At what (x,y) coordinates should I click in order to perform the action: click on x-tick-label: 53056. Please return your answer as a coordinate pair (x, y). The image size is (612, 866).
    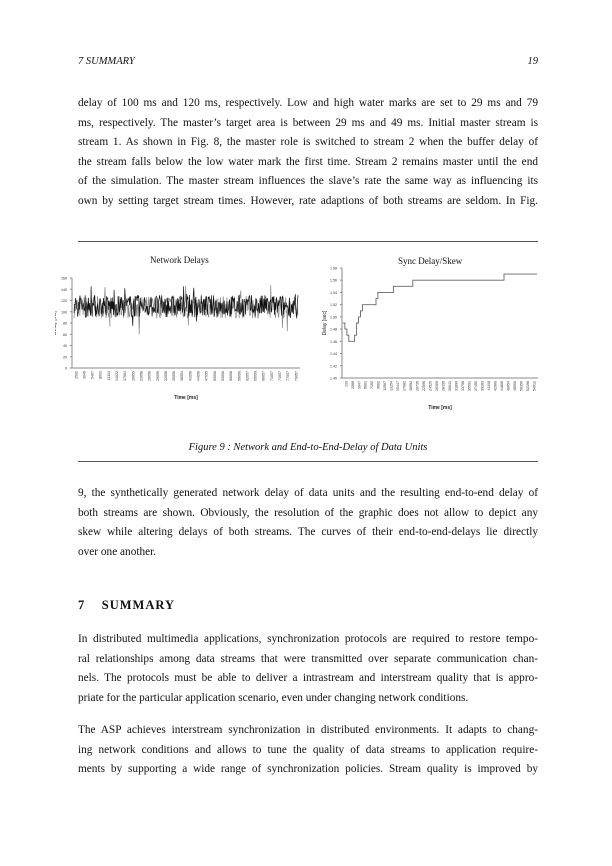
    Looking at the image, I should click on (223, 376).